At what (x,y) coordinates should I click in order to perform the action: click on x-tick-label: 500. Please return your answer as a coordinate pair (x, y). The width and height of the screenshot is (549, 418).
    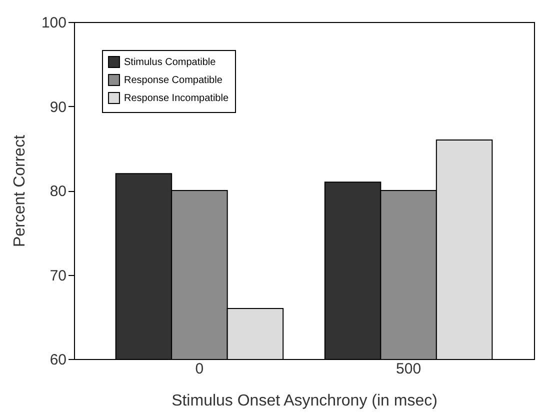
    Looking at the image, I should click on (409, 369).